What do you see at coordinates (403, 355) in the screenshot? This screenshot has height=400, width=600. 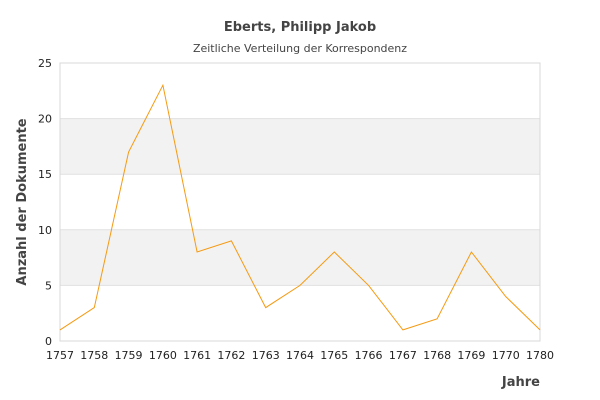 I see `x-tick-label: 1767` at bounding box center [403, 355].